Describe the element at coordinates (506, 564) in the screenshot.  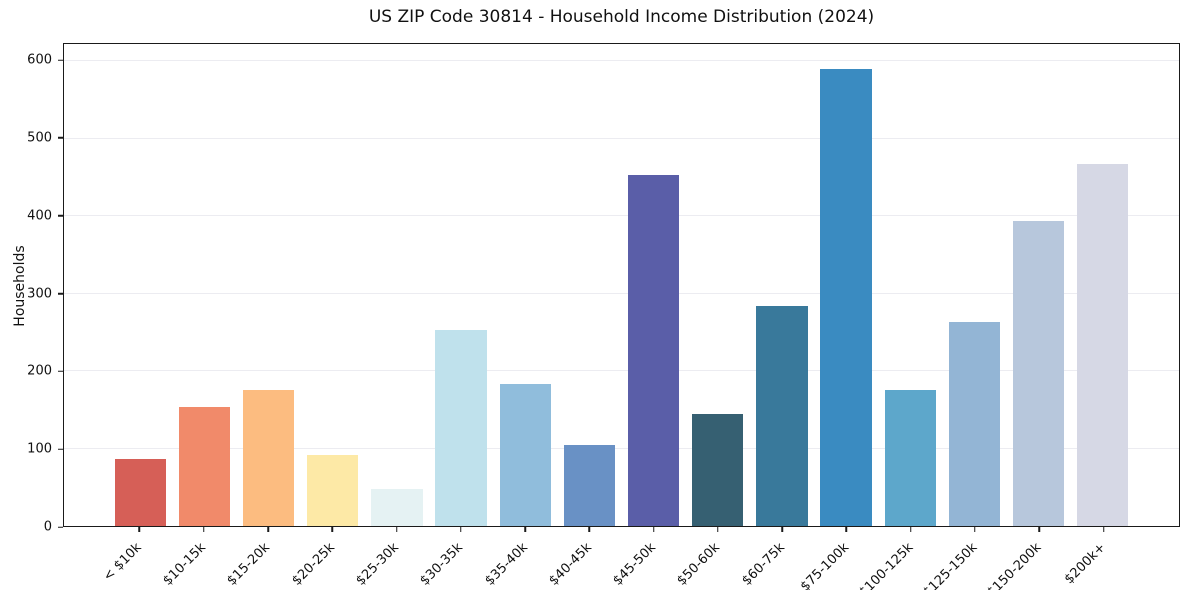
I see `x-tick-label: $35-40k` at that location.